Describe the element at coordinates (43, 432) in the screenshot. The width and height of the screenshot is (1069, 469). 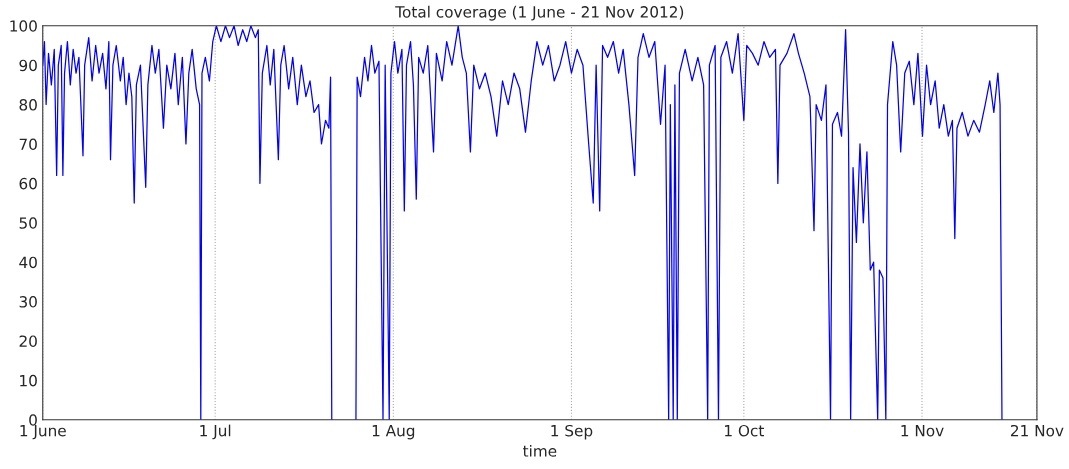
I see `x-tick-label: 1 June` at that location.